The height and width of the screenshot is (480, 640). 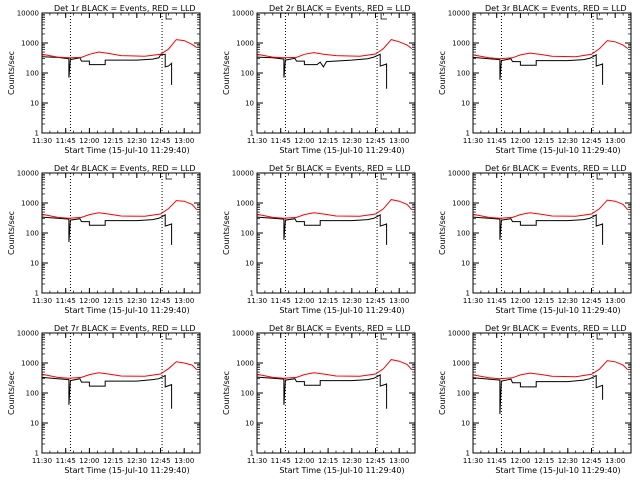 I want to click on panel-title: Det 1r BLACK = Events, RED = LLD, so click(x=125, y=8).